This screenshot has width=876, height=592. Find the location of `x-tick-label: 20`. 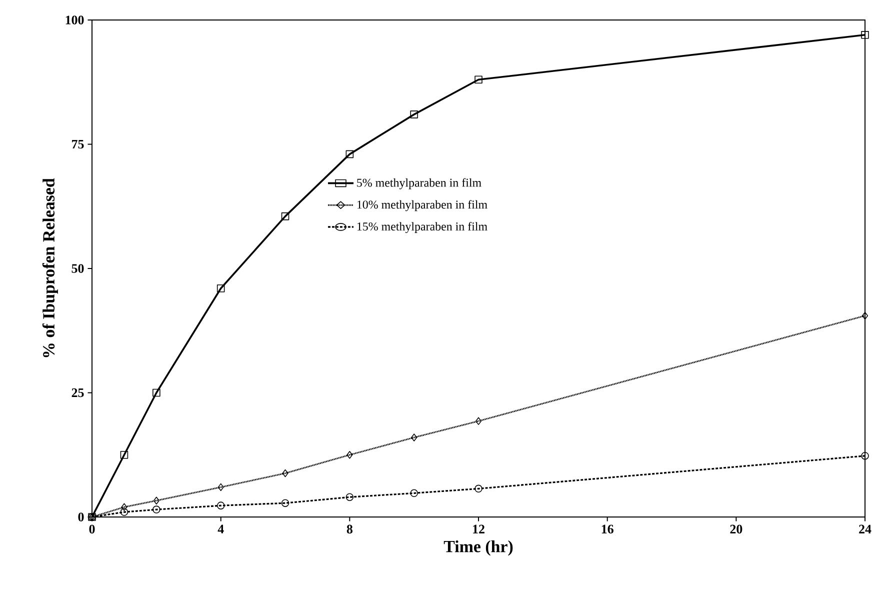

x-tick-label: 20 is located at coordinates (736, 529).